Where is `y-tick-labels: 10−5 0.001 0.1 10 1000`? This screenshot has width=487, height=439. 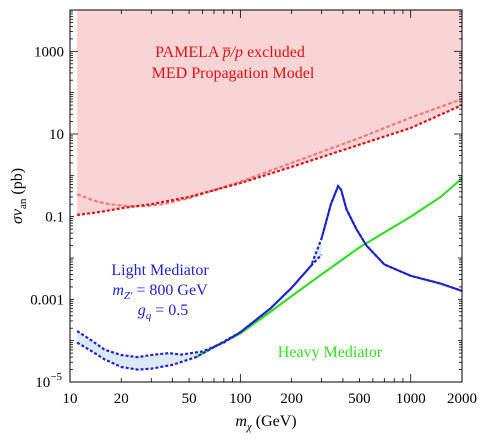 y-tick-labels: 10−5 0.001 0.1 10 1000 is located at coordinates (47, 217).